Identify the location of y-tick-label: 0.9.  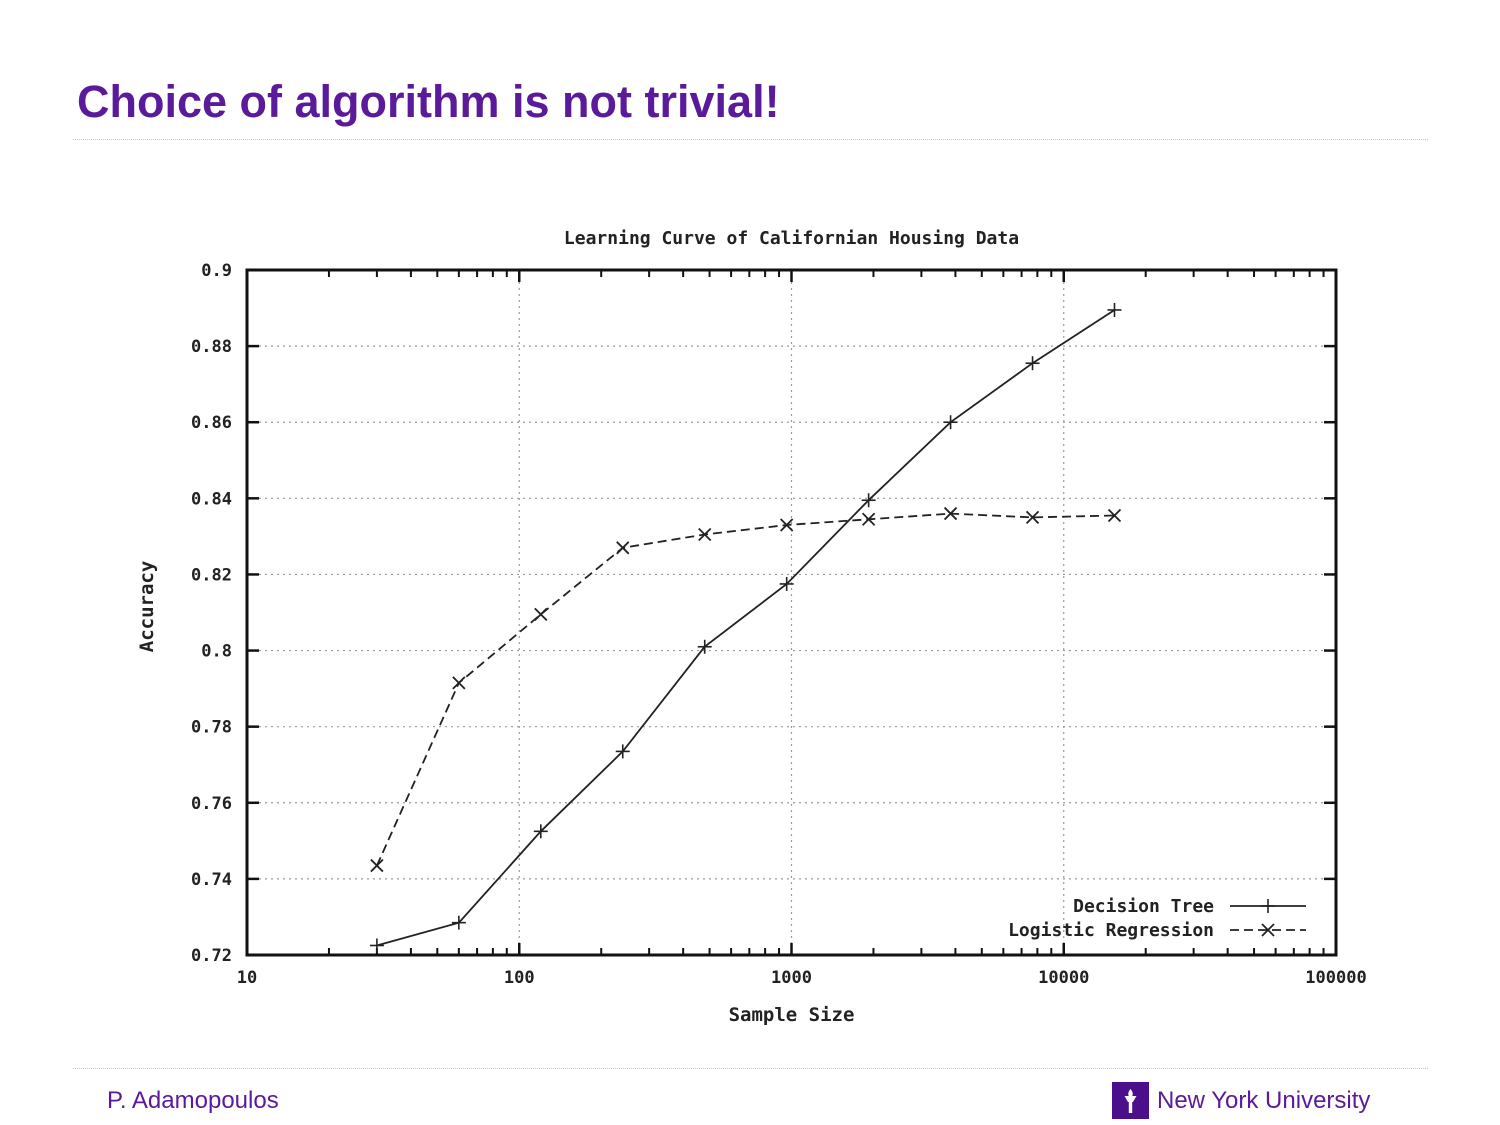
(216, 271).